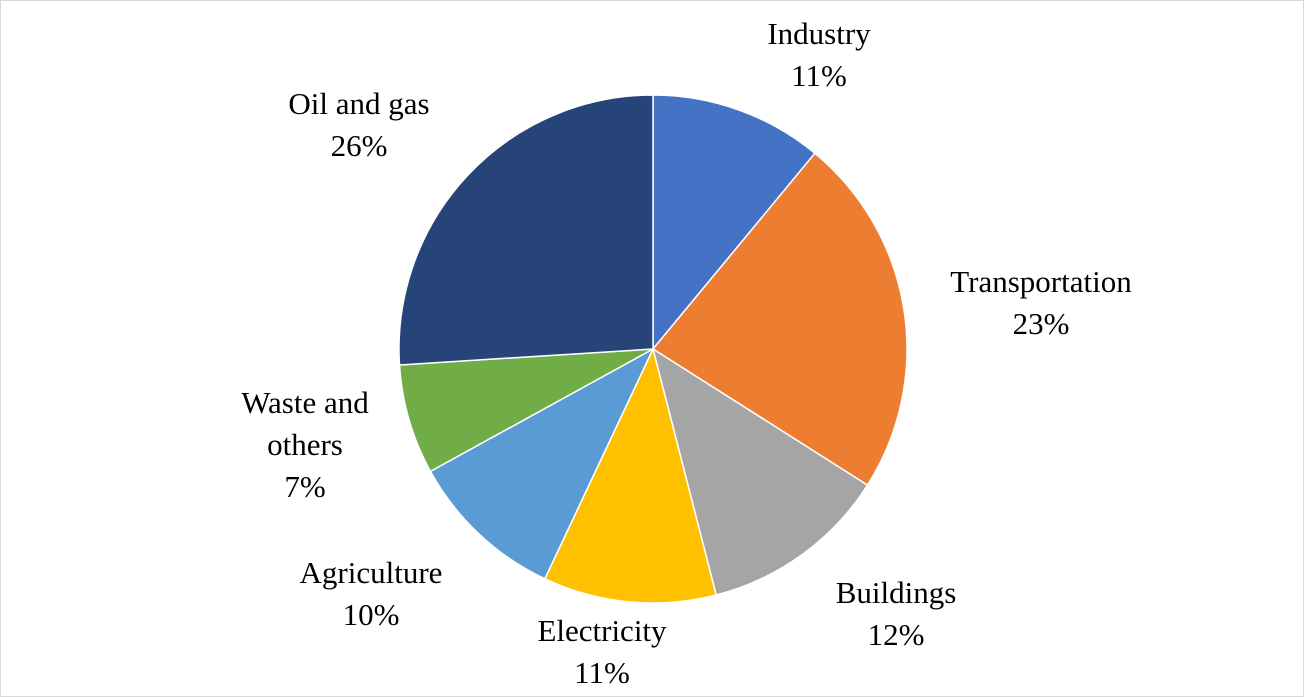  Describe the element at coordinates (602, 651) in the screenshot. I see `data-label-electricity: Electricity 11%` at that location.